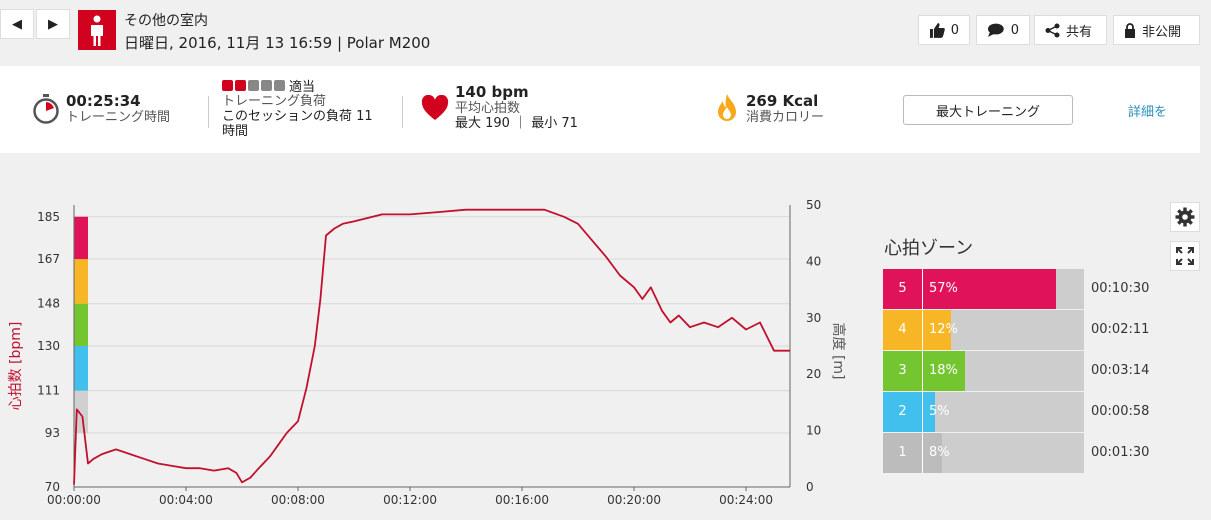  What do you see at coordinates (118, 117) in the screenshot?
I see `duration-label: トレーニング時間` at bounding box center [118, 117].